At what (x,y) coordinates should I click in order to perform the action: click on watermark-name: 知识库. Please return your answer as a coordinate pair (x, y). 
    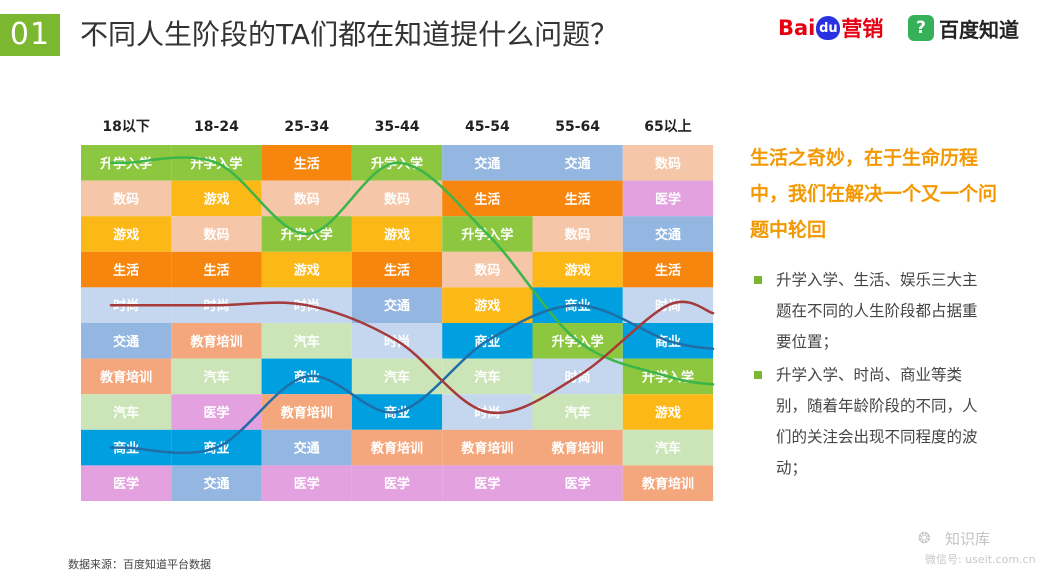
    Looking at the image, I should click on (968, 539).